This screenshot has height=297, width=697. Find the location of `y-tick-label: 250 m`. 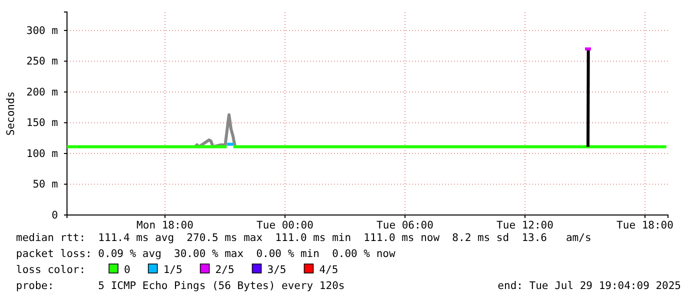

y-tick-label: 250 m is located at coordinates (42, 62).